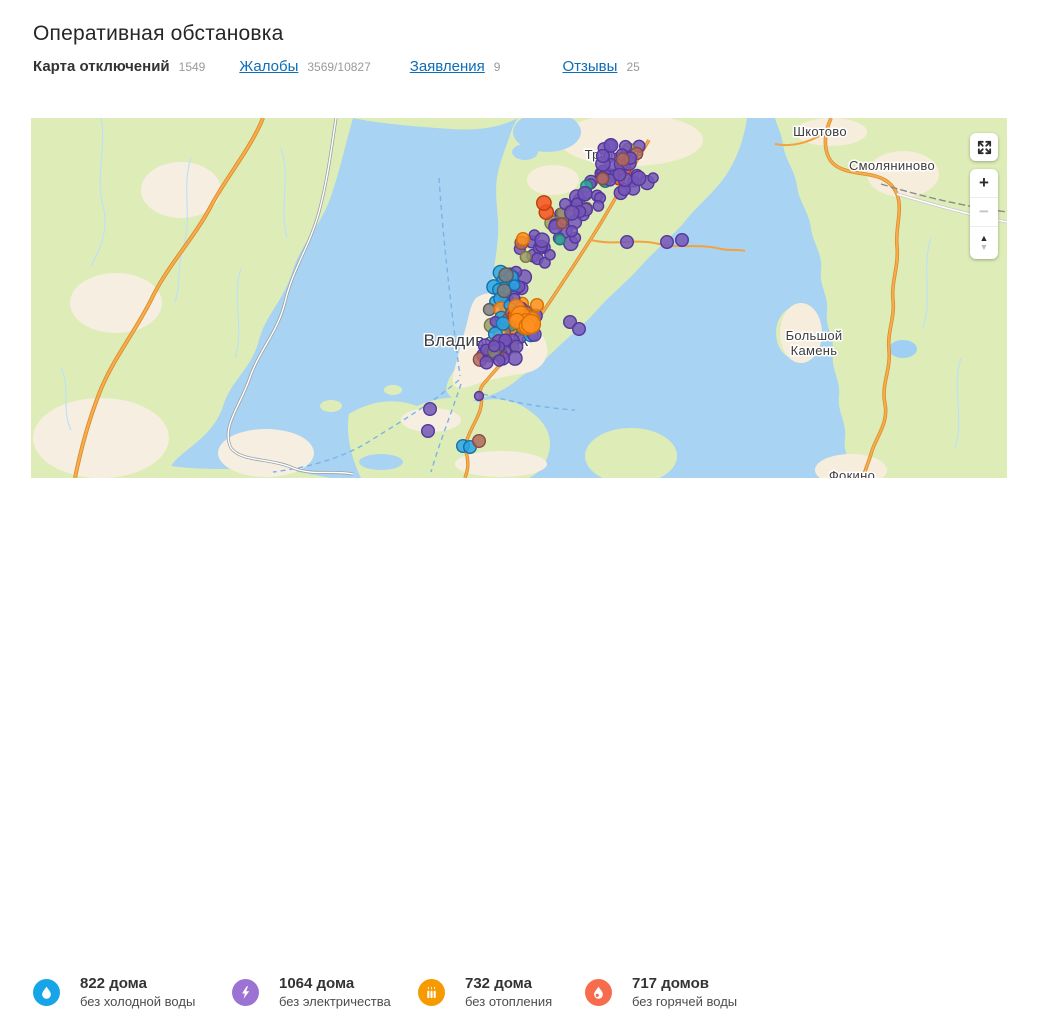 This screenshot has height=1010, width=1037. Describe the element at coordinates (339, 67) in the screenshot. I see `tab-count: 3569/10827` at that location.